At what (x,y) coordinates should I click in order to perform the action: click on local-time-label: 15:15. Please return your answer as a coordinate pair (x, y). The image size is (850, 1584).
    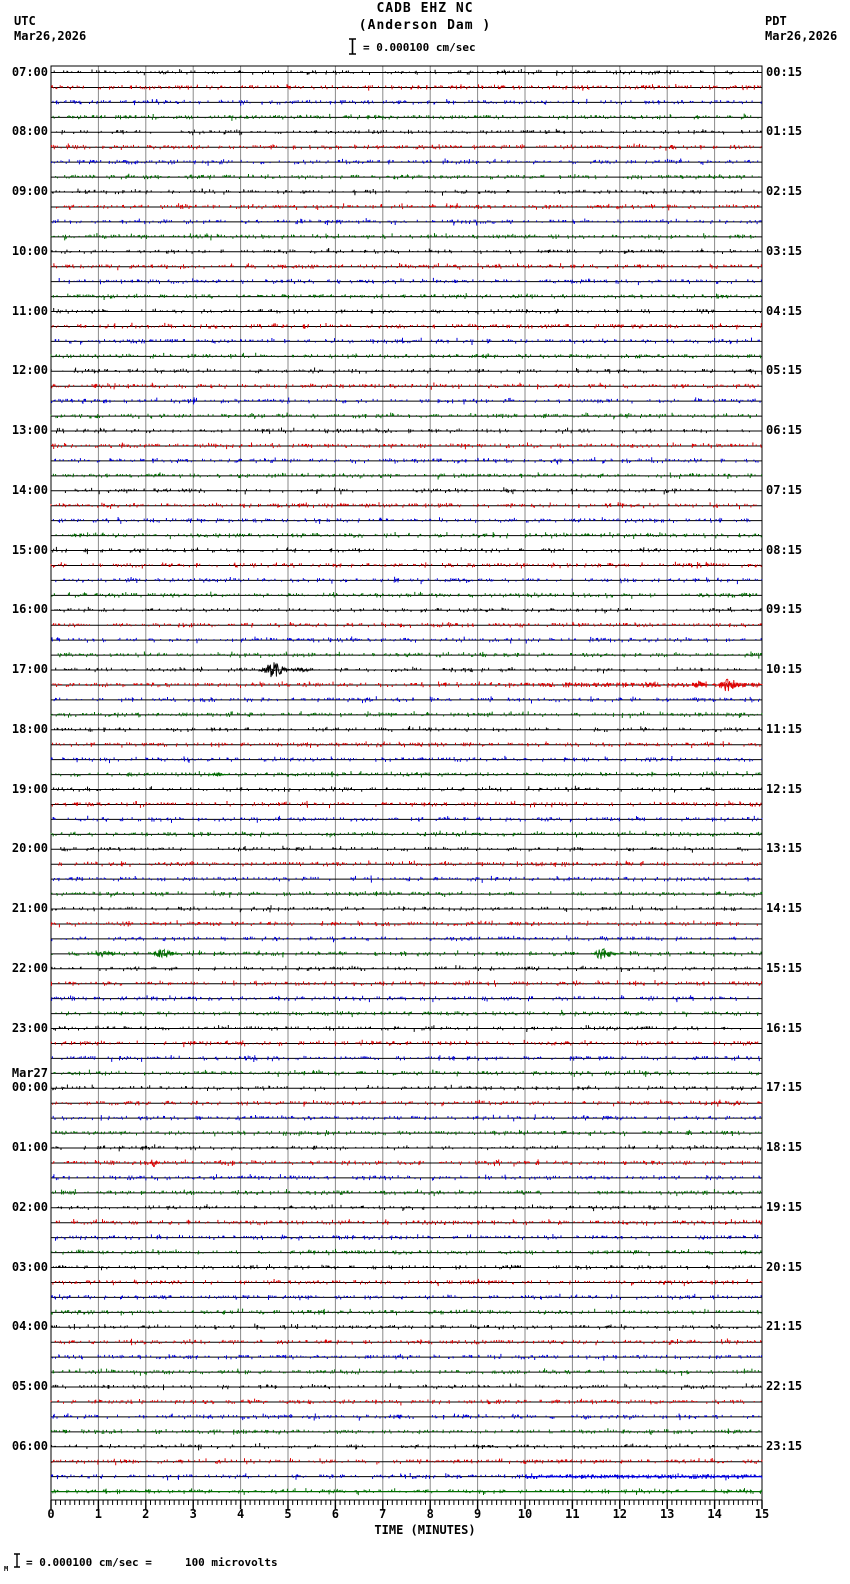
    Looking at the image, I should click on (784, 967).